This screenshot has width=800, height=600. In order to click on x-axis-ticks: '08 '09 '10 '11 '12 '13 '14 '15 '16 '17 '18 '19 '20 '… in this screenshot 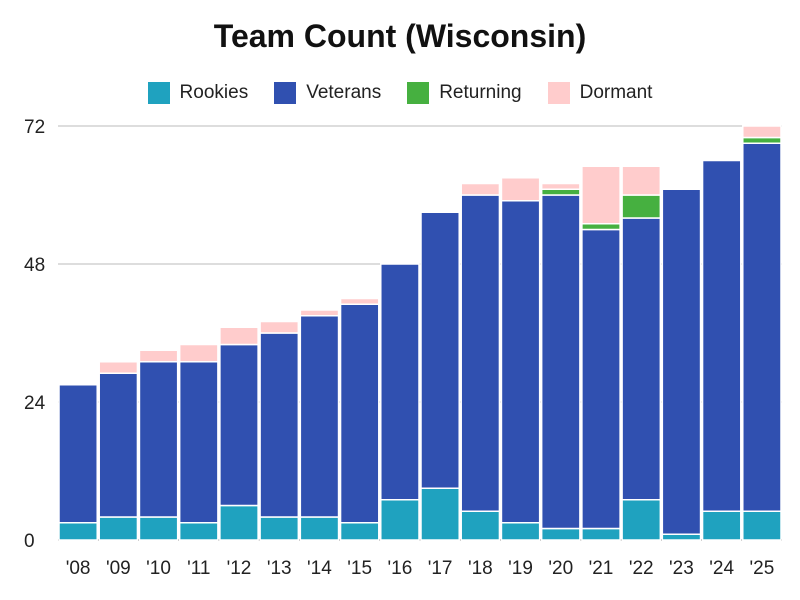, I will do `click(420, 568)`.